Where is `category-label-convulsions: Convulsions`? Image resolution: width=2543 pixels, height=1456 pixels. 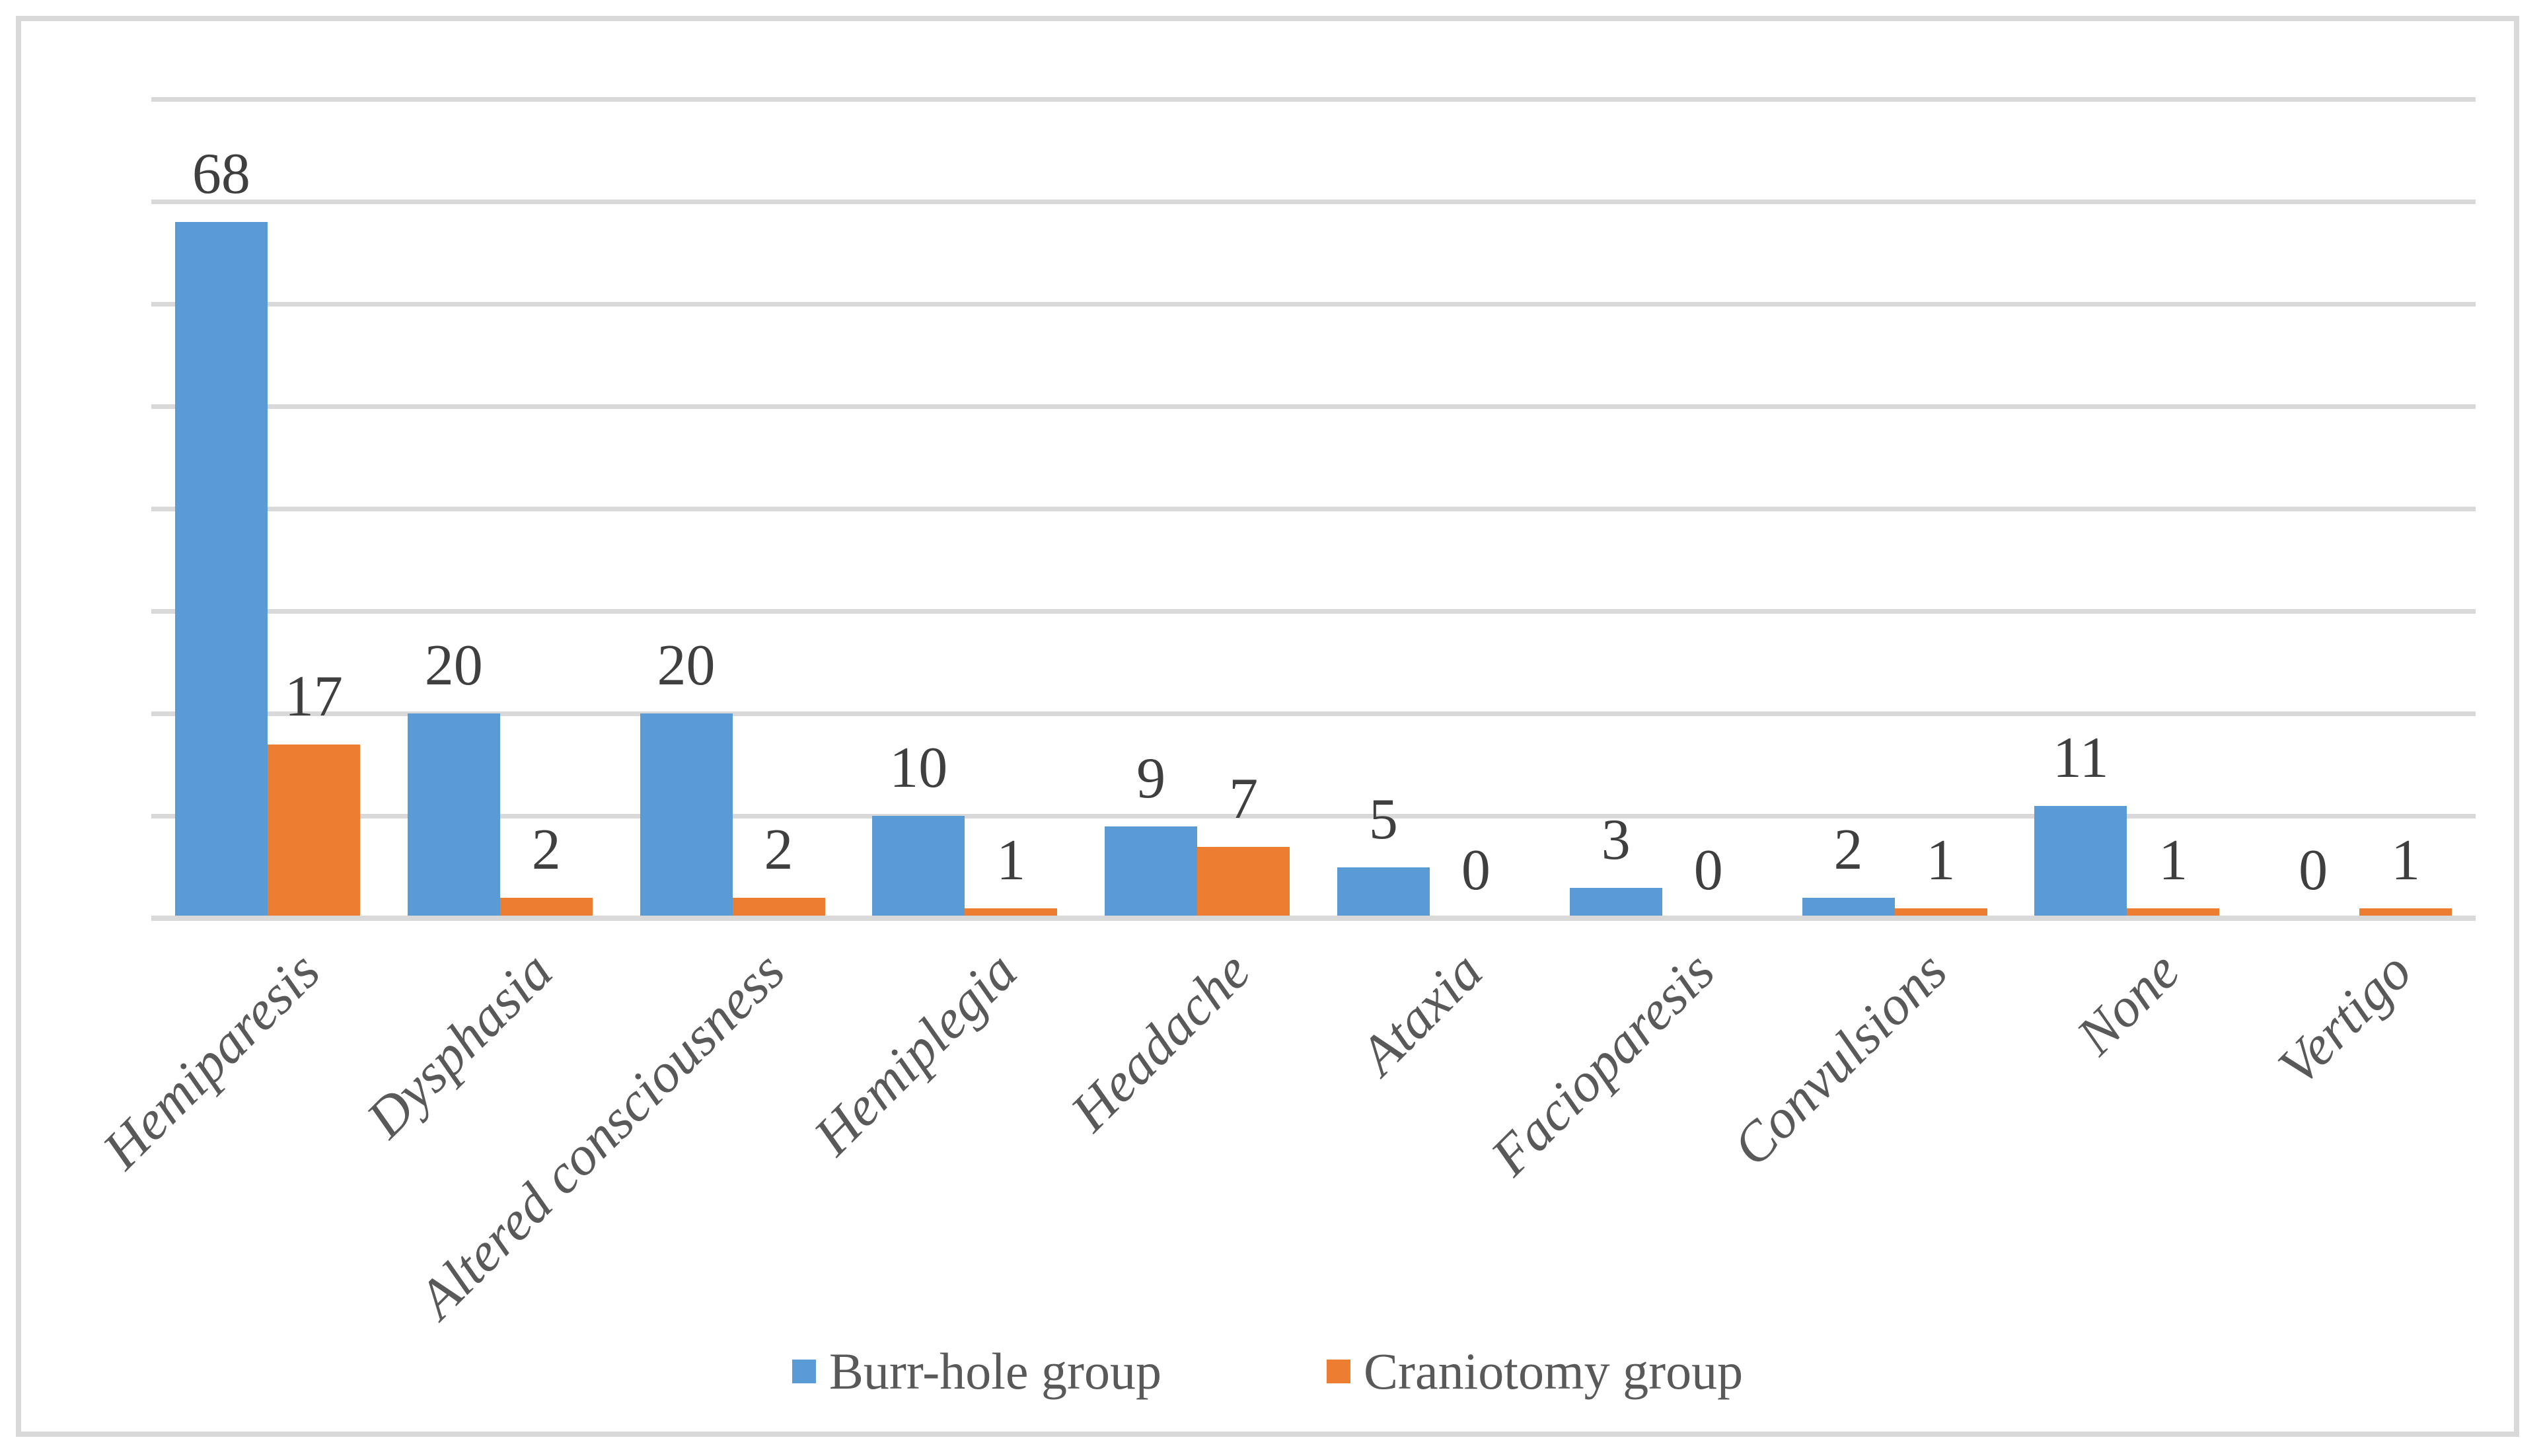
category-label-convulsions: Convulsions is located at coordinates (1840, 1059).